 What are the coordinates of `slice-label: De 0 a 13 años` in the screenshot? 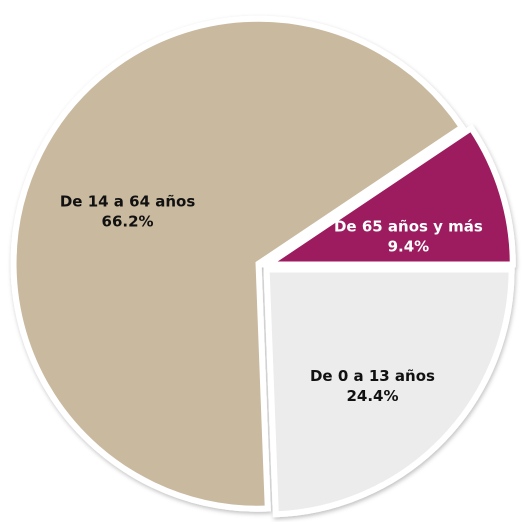 It's located at (372, 376).